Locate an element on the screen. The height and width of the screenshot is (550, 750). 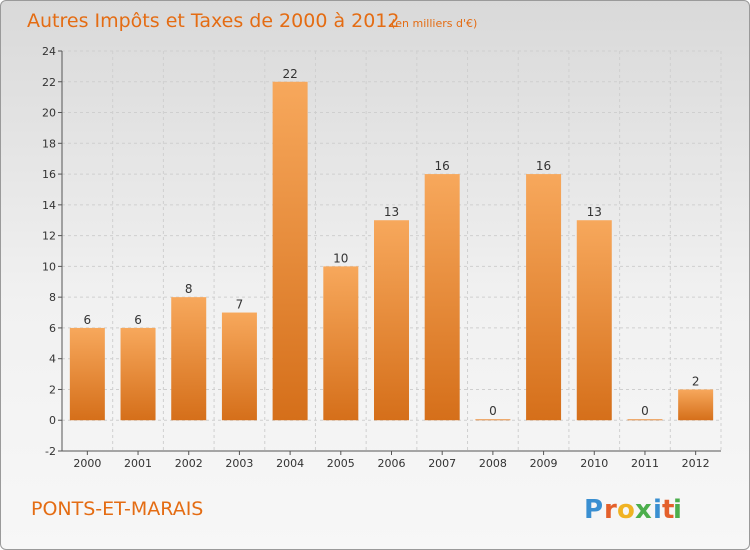
x-tick-label: 2009 is located at coordinates (544, 463).